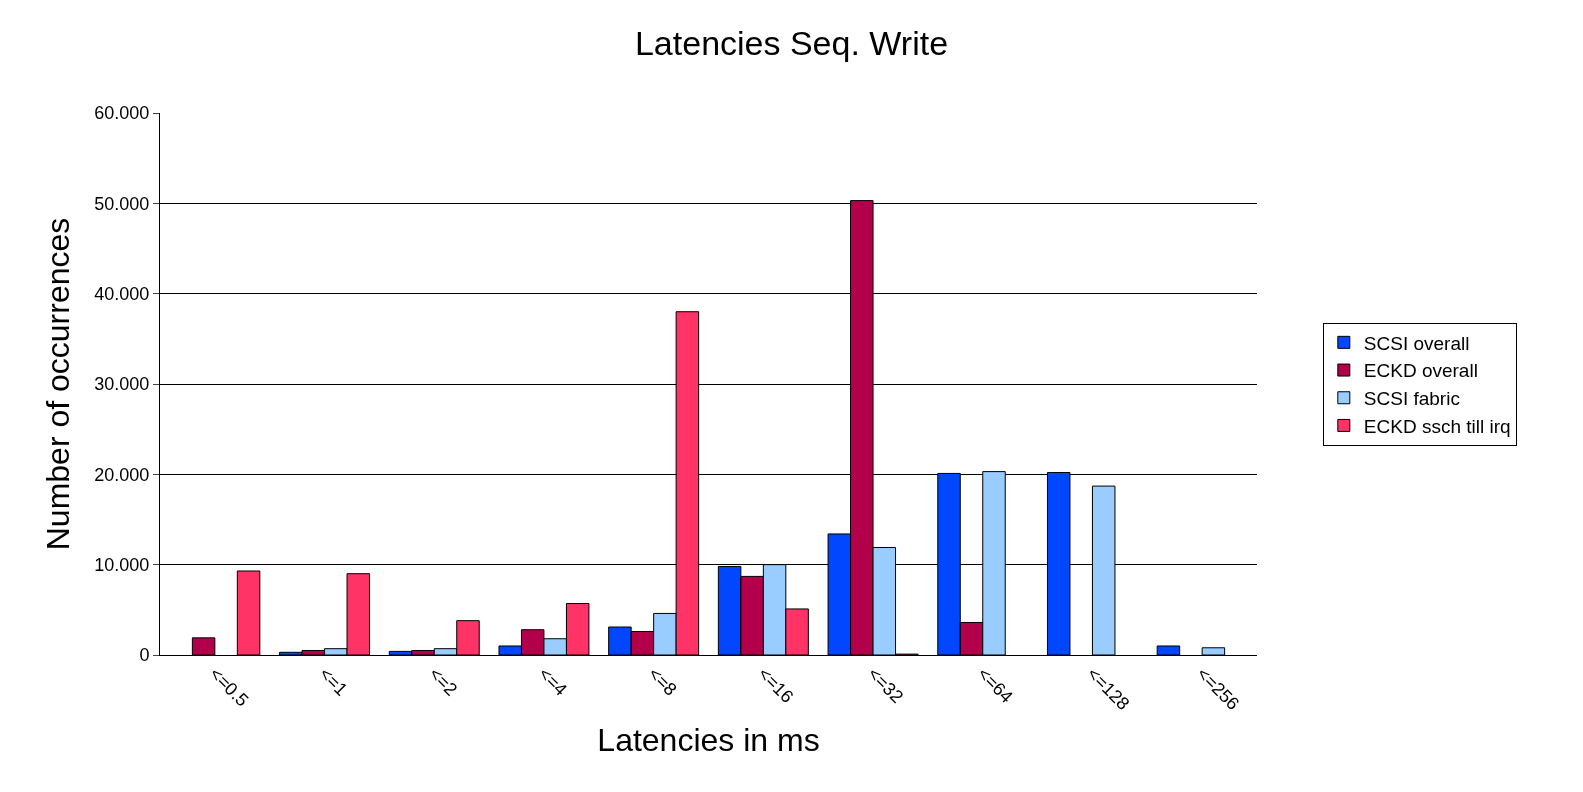  Describe the element at coordinates (333, 681) in the screenshot. I see `x-tick-label: <=1` at that location.